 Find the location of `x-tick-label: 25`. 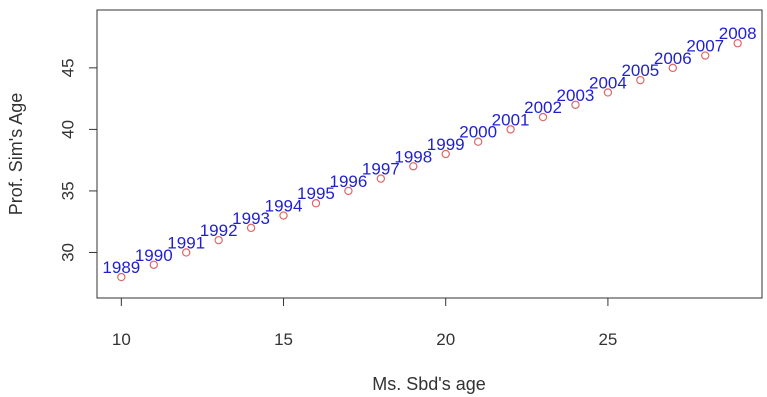

x-tick-label: 25 is located at coordinates (607, 339).